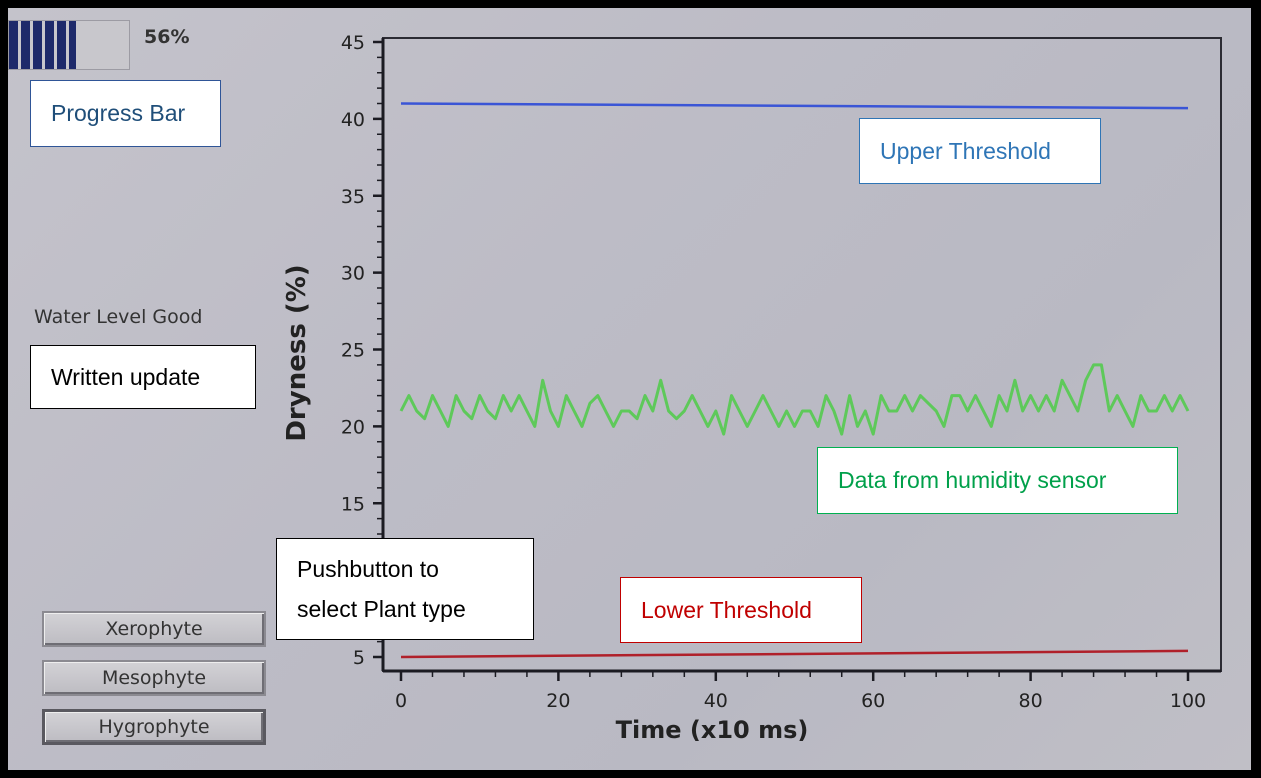 Image resolution: width=1261 pixels, height=778 pixels. I want to click on annotation-progress-bar: Progress Bar, so click(125, 113).